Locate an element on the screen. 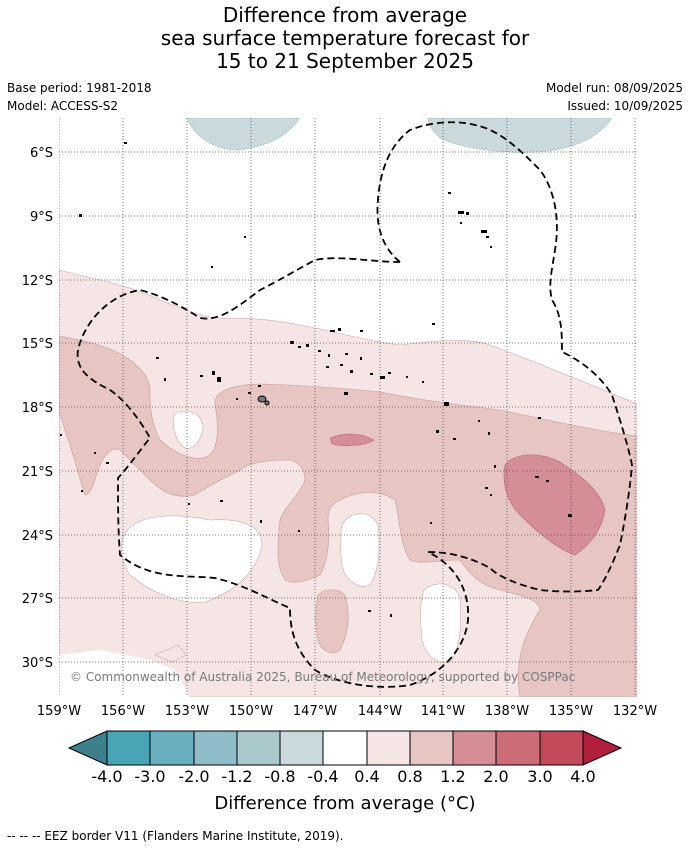 The image size is (690, 850). colorbar-tick-label: -4.0 is located at coordinates (106, 776).